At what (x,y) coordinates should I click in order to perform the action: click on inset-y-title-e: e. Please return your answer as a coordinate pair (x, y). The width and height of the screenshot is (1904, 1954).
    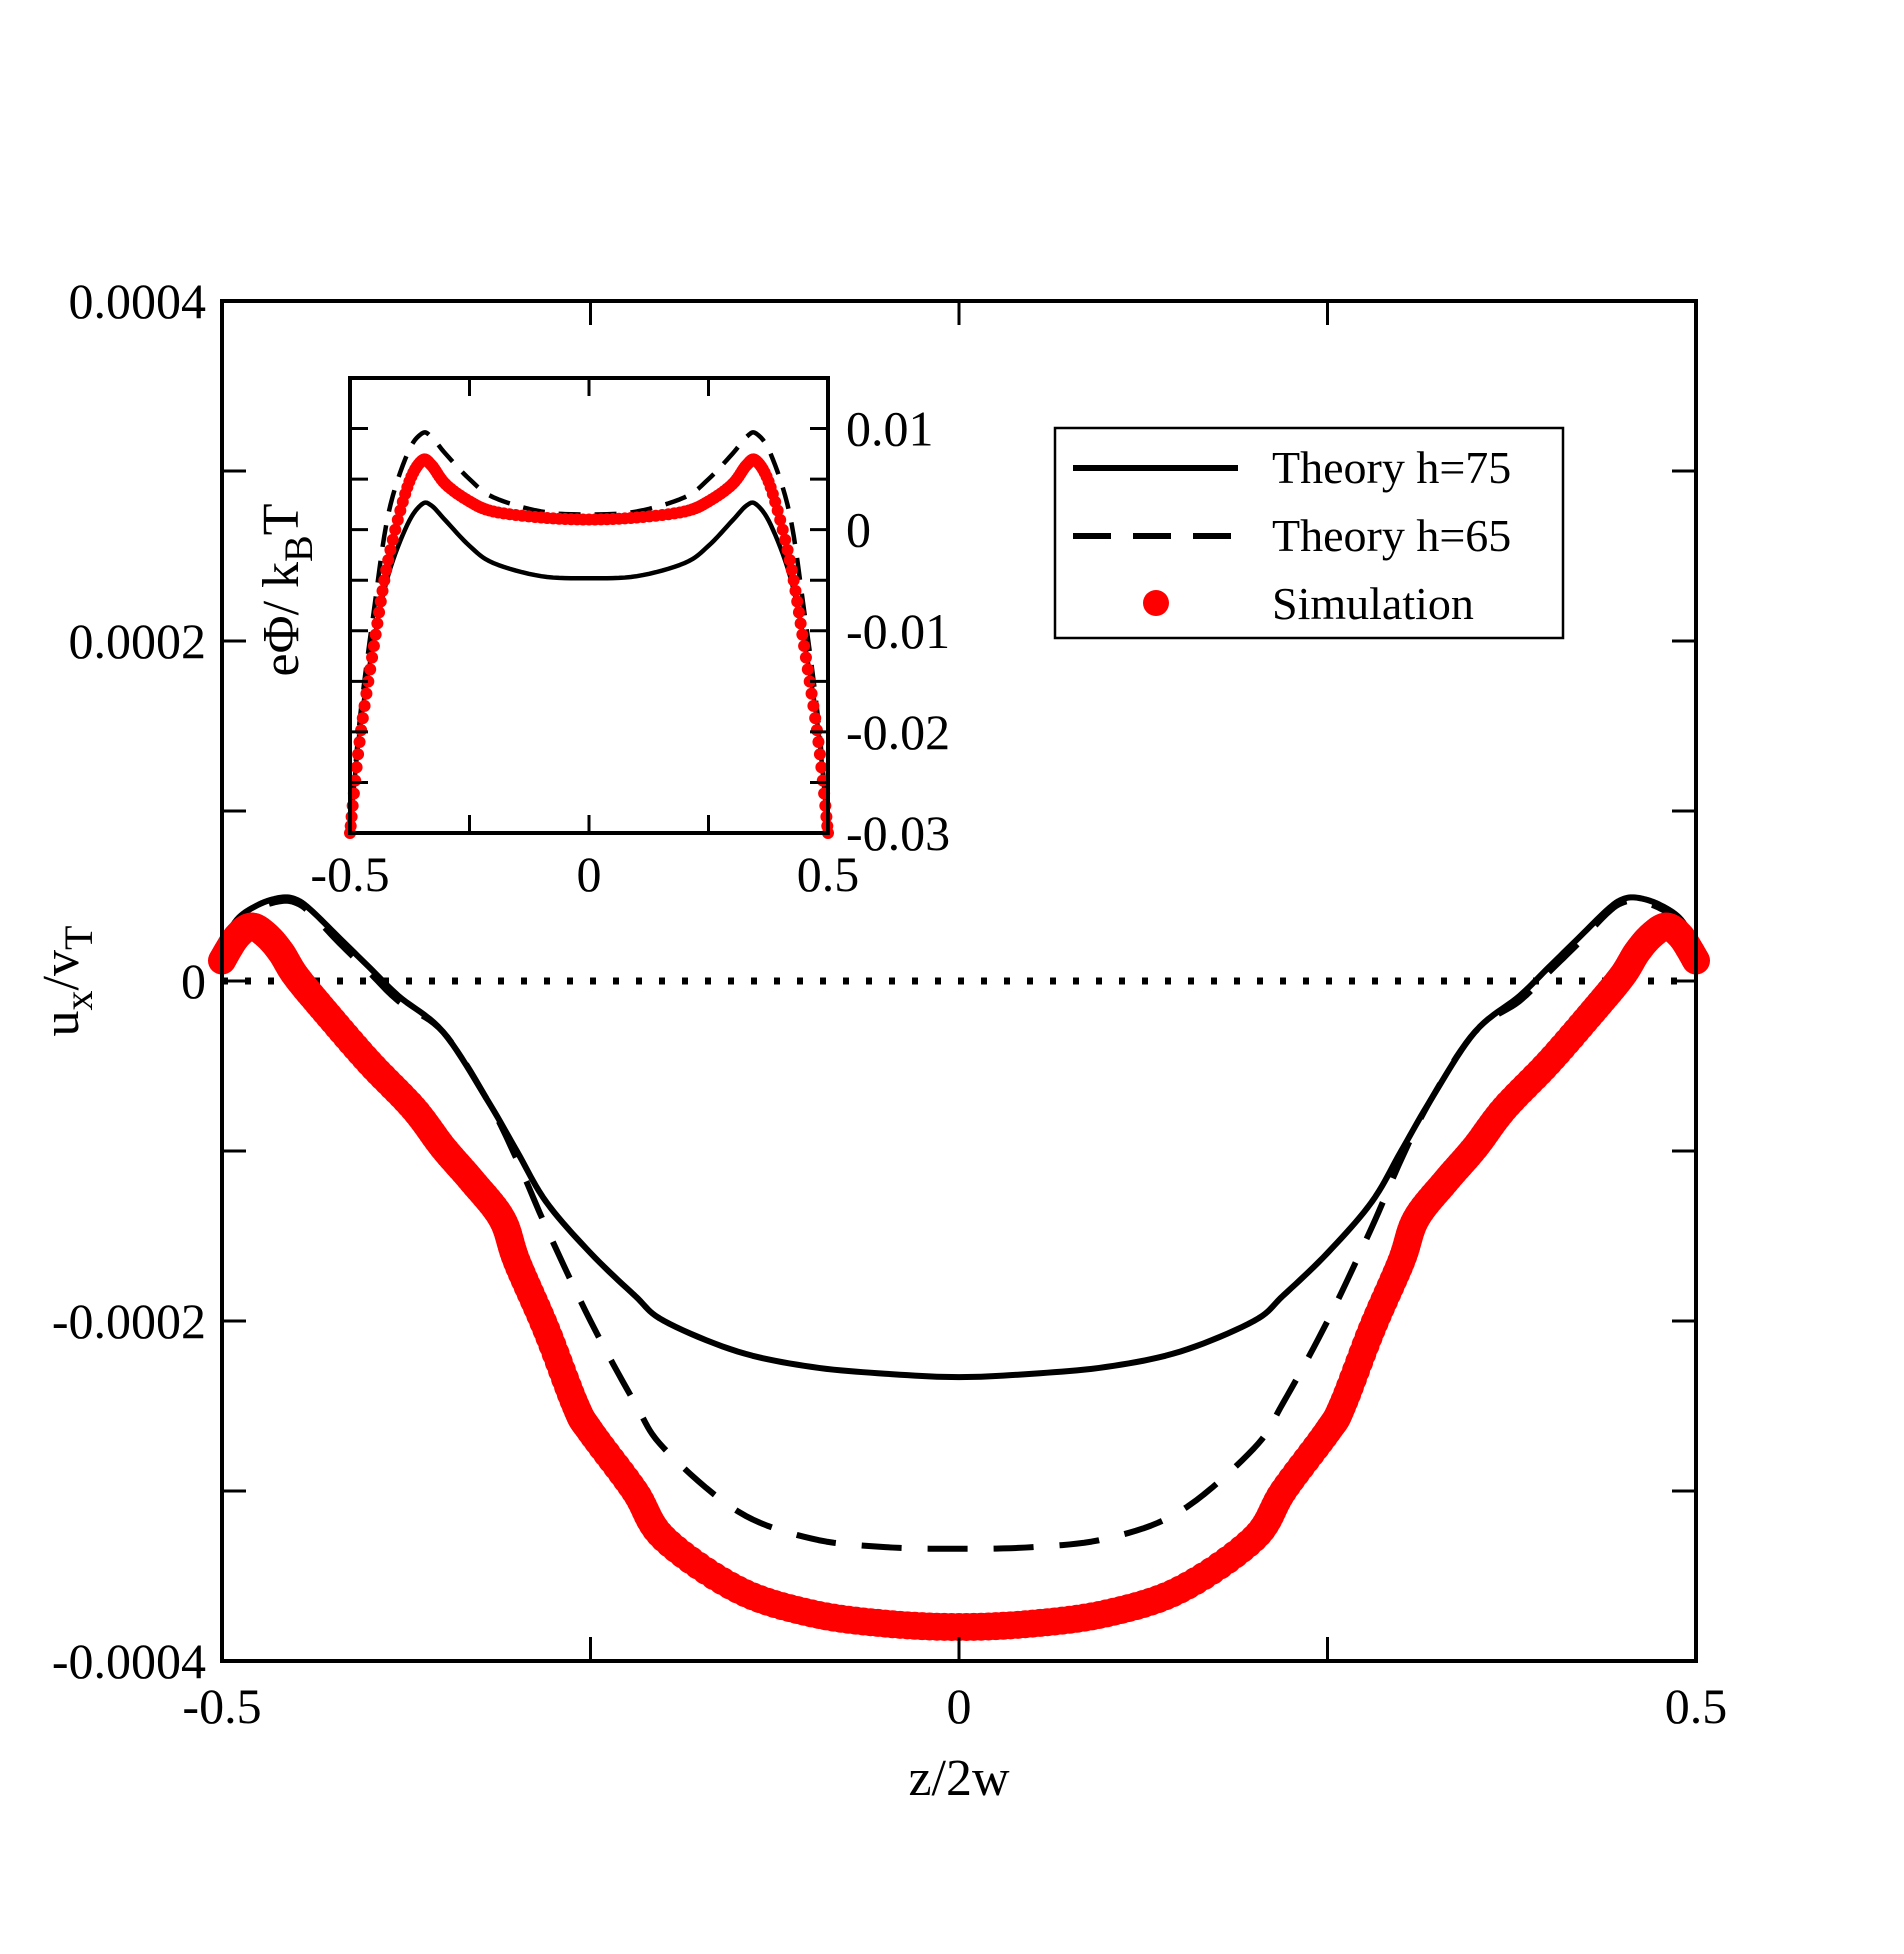
    Looking at the image, I should click on (281, 664).